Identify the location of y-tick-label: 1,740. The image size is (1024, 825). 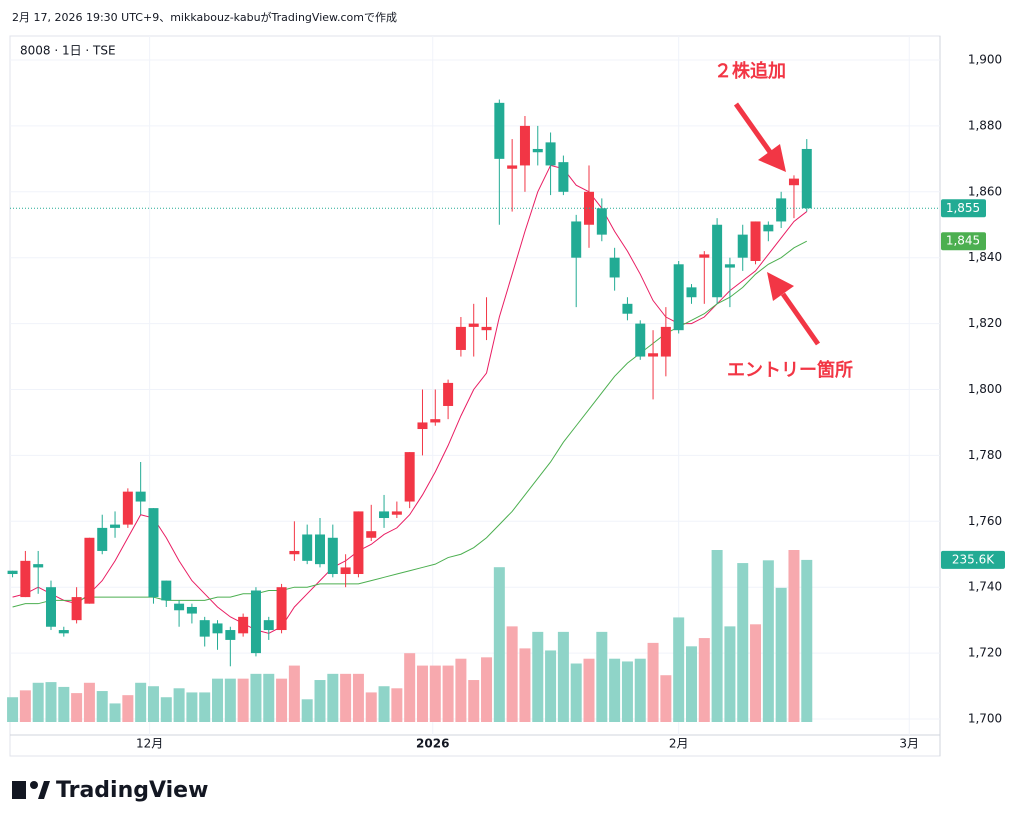
(985, 587).